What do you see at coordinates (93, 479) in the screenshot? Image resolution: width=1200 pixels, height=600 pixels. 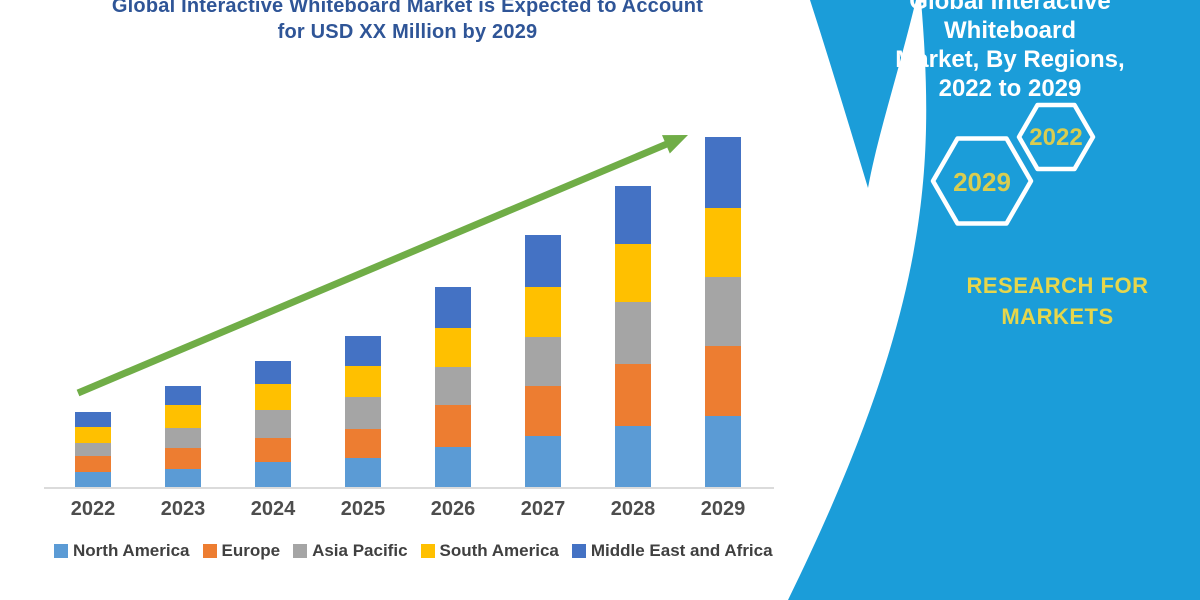 I see `bar-2022-north-america` at bounding box center [93, 479].